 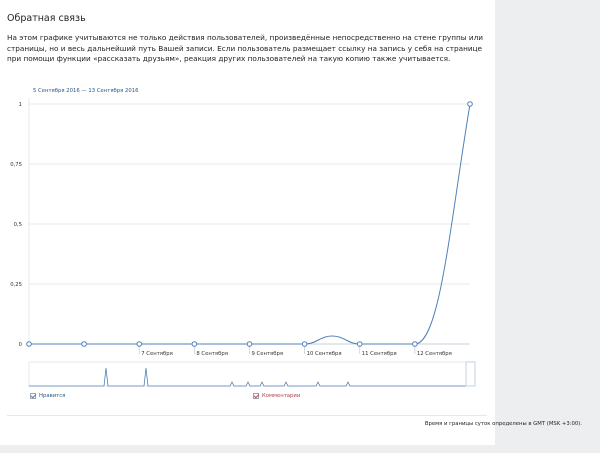 What do you see at coordinates (212, 354) in the screenshot?
I see `x-tick-label: 8 Сентября` at bounding box center [212, 354].